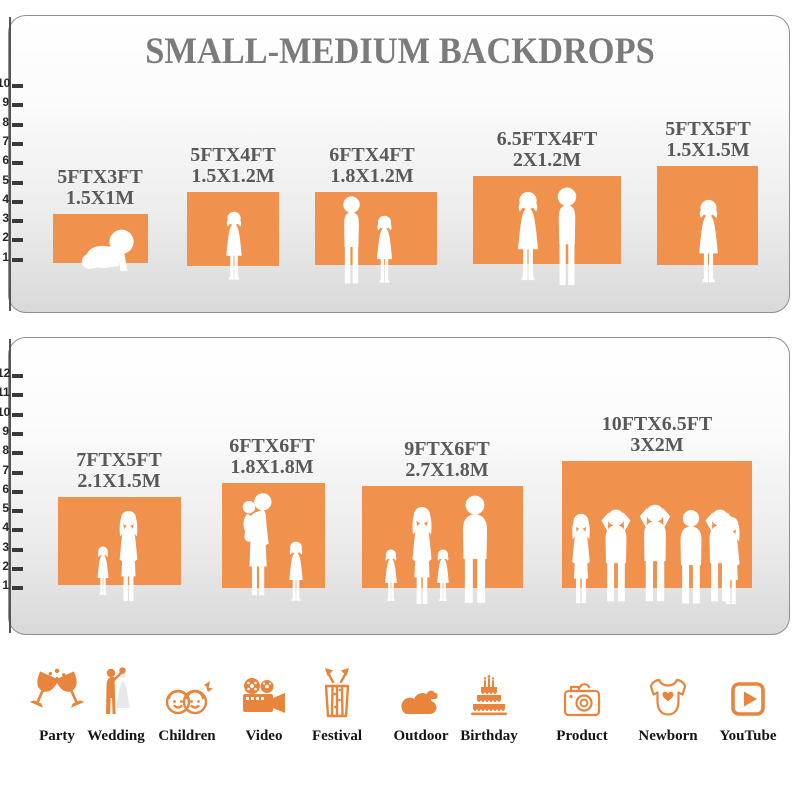  Describe the element at coordinates (748, 736) in the screenshot. I see `category-label: YouTube` at that location.